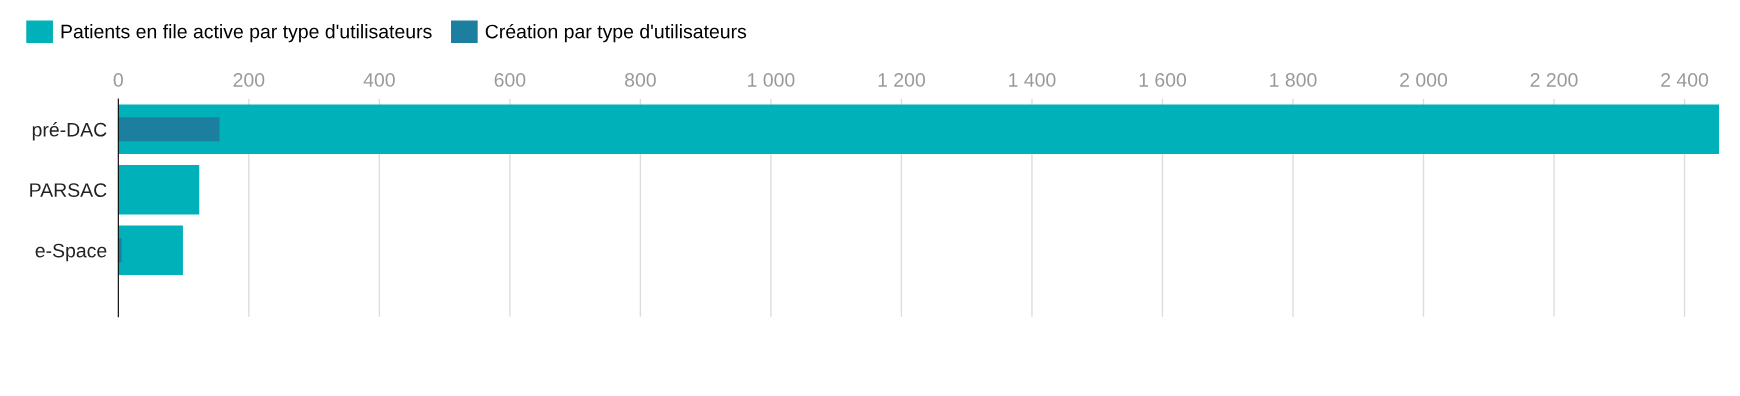 The height and width of the screenshot is (396, 1740). What do you see at coordinates (249, 80) in the screenshot?
I see `x-tick-label: 200` at bounding box center [249, 80].